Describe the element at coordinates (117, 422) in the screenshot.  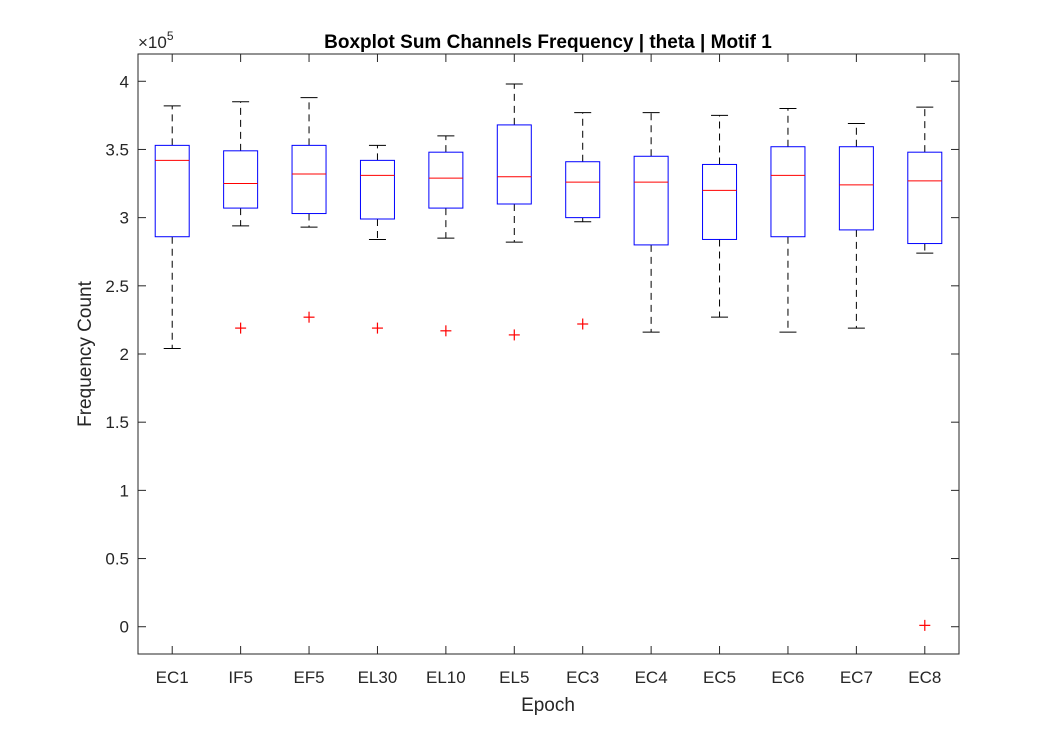
I see `y-tick-label: 1.5` at that location.